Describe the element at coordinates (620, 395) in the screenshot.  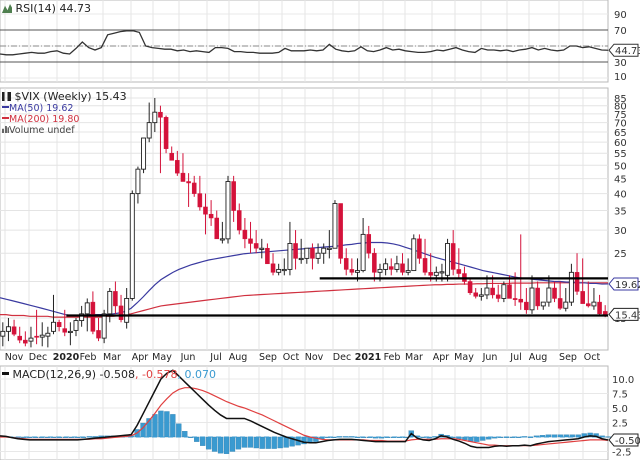
I see `macd-y-tick: 7.5` at that location.